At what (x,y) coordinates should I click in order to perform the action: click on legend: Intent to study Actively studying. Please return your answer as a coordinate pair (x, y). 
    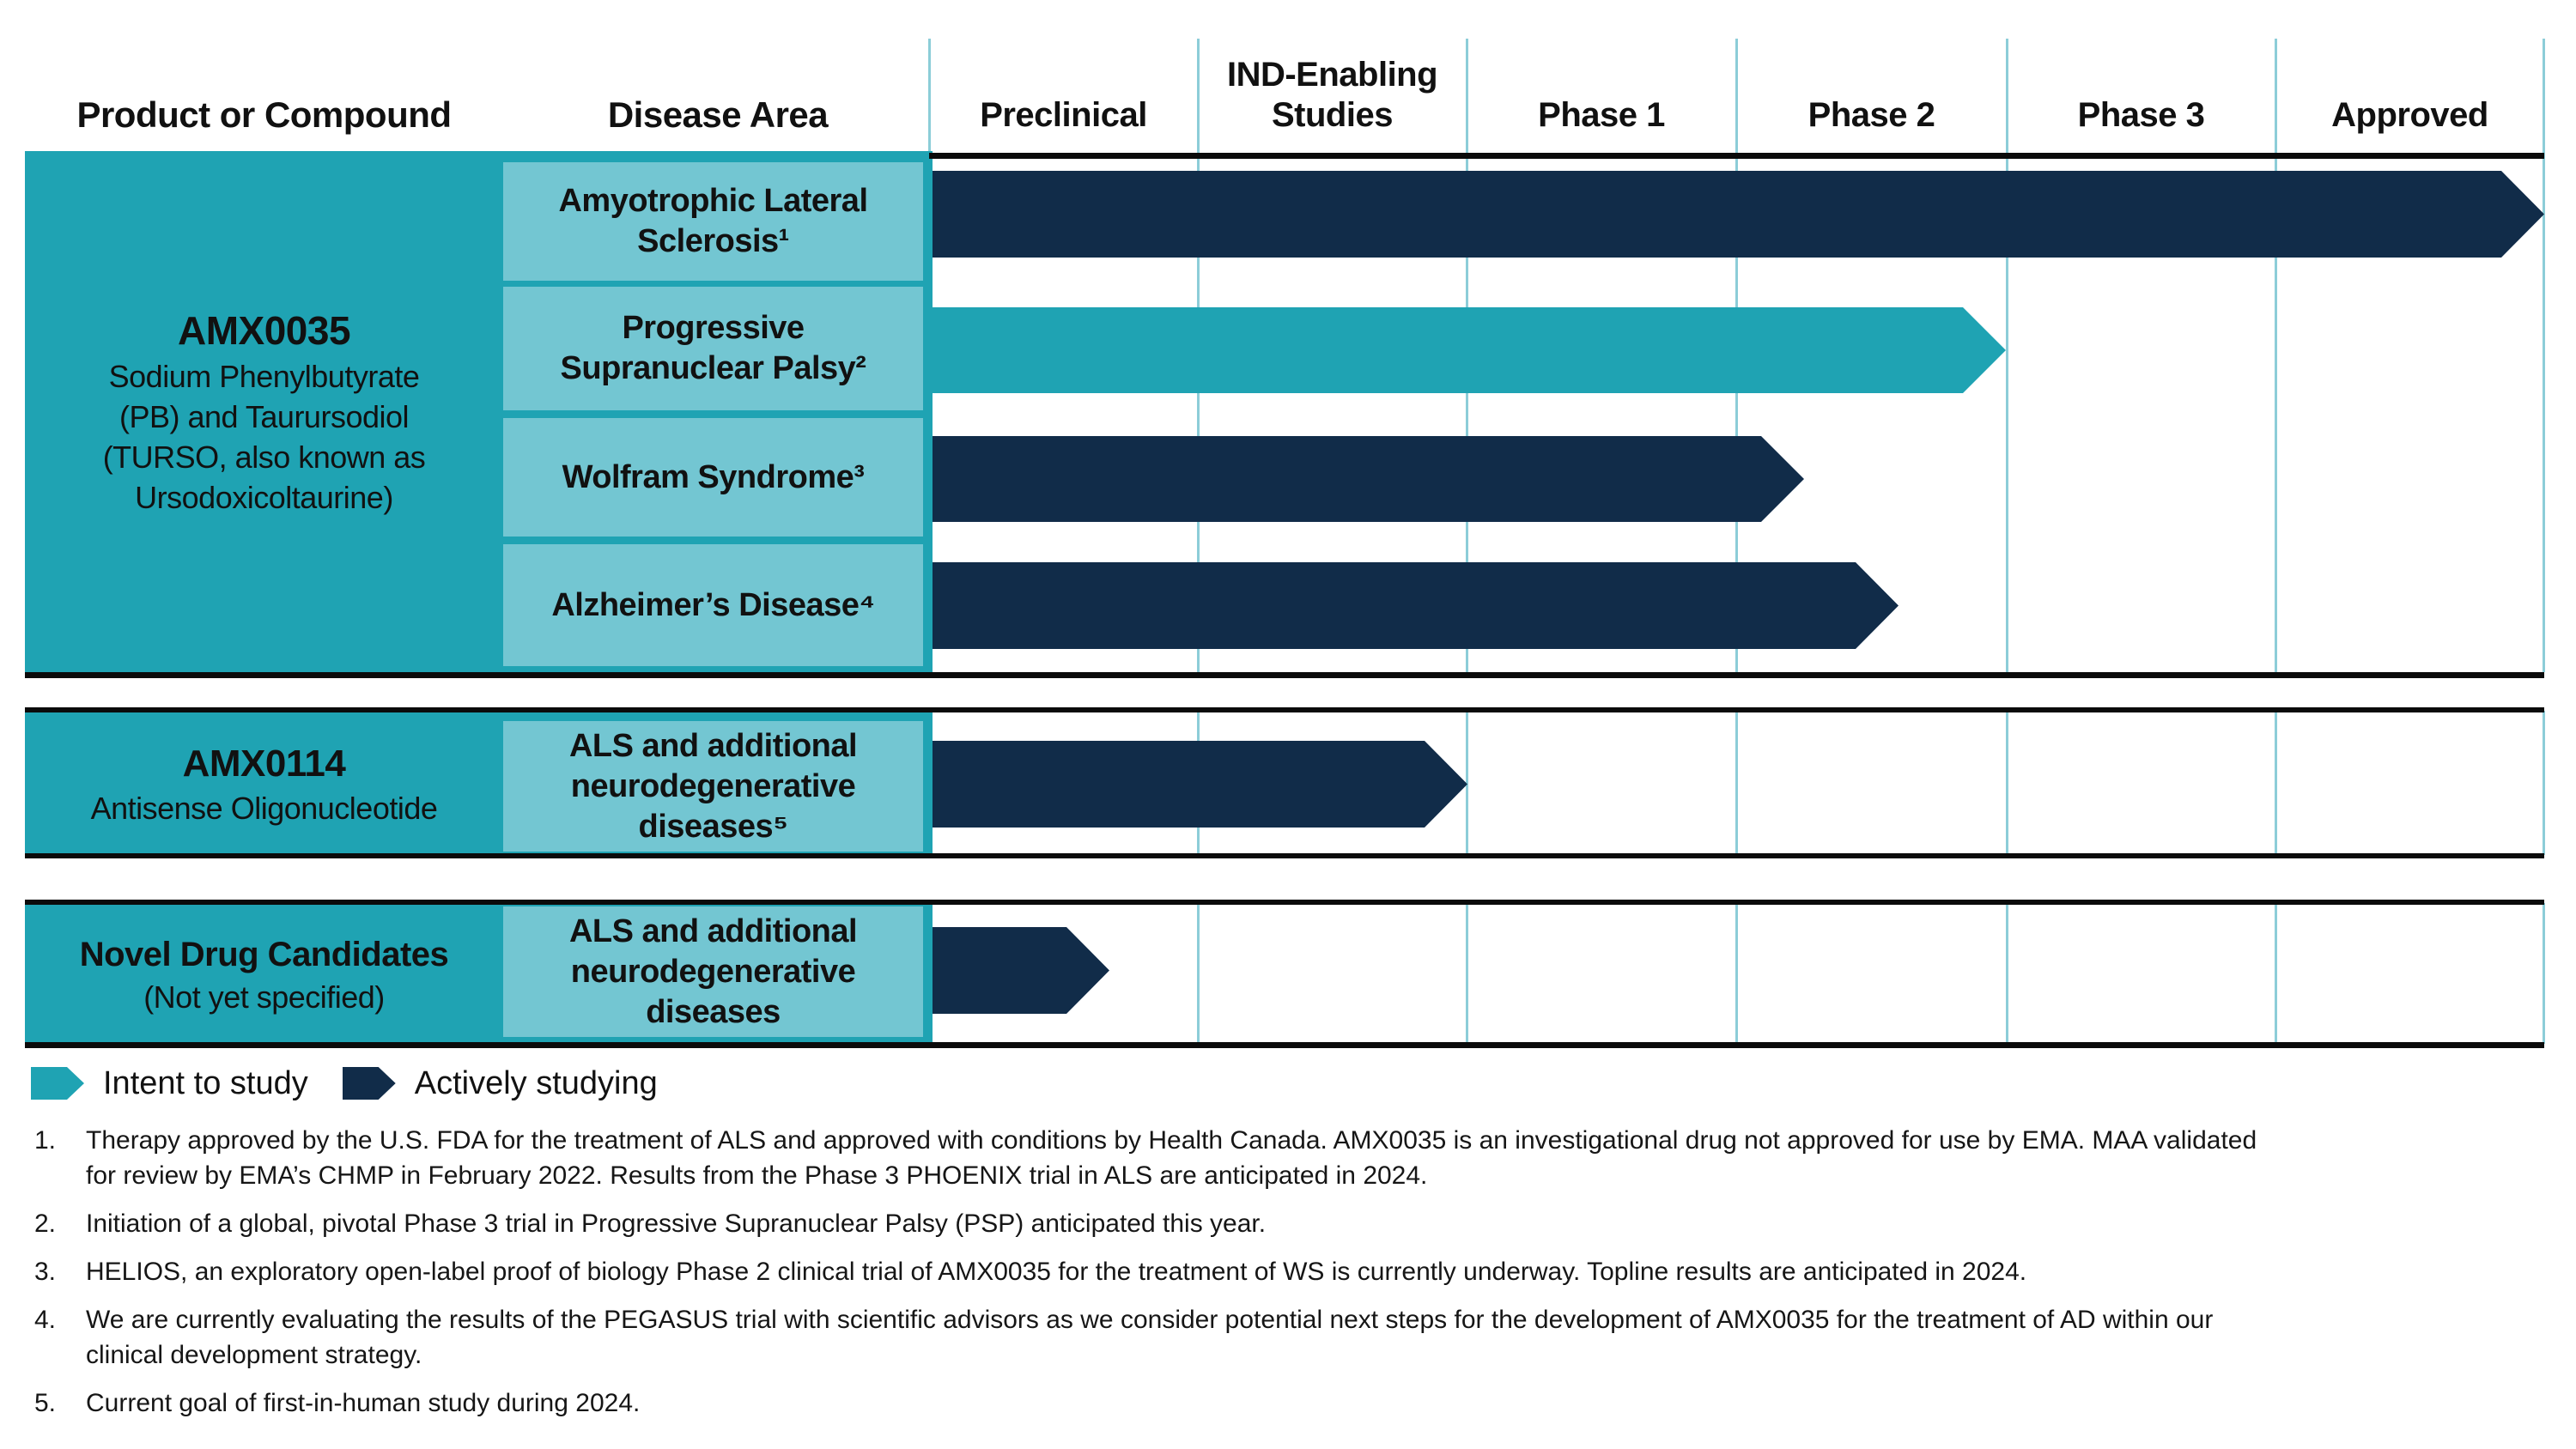
    Looking at the image, I should click on (345, 1083).